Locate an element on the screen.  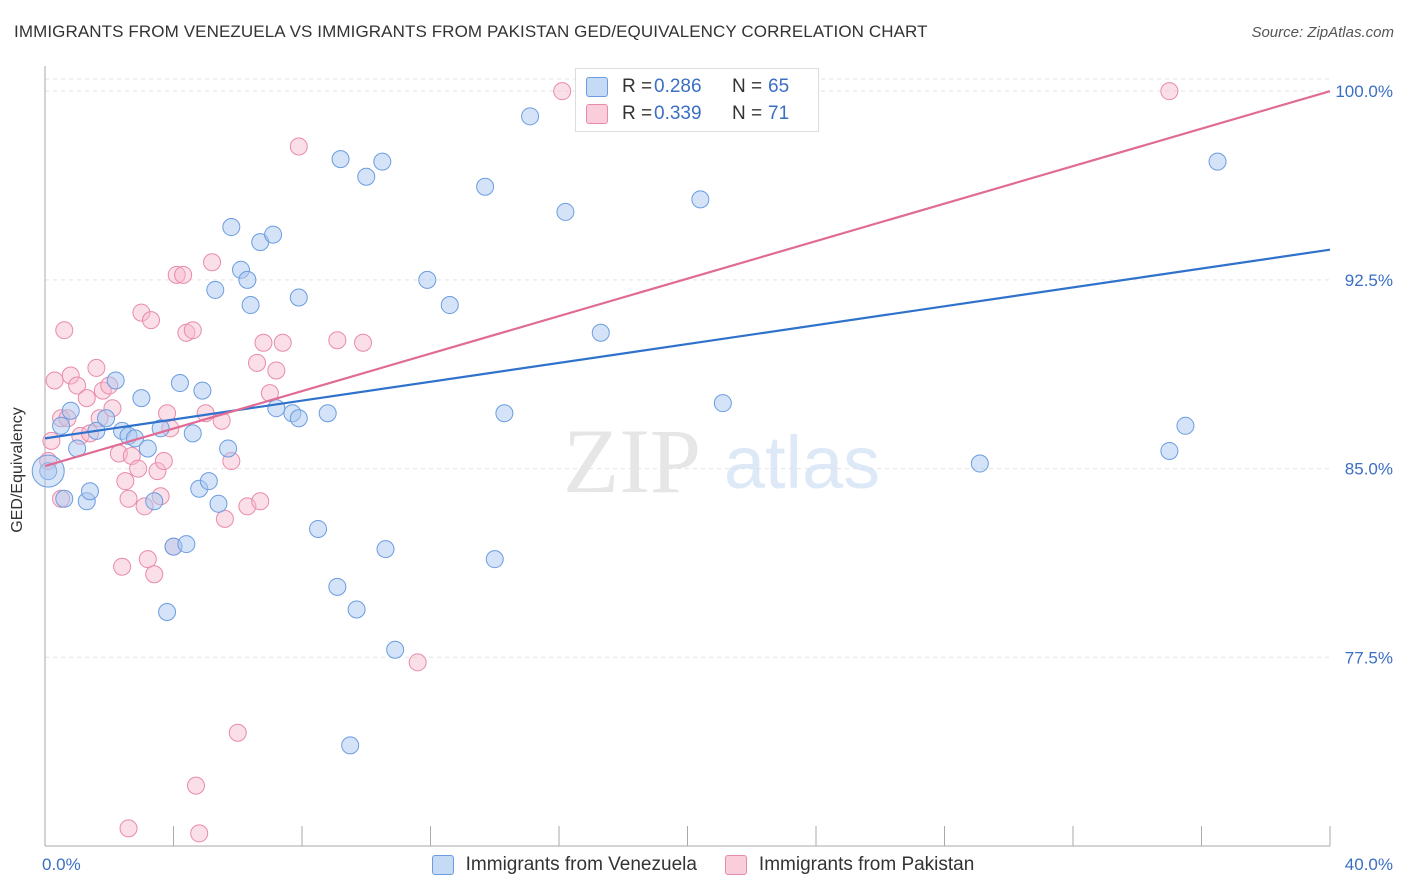
stats-row-pakistan: R = 0.339 N = 71 is located at coordinates (687, 114).